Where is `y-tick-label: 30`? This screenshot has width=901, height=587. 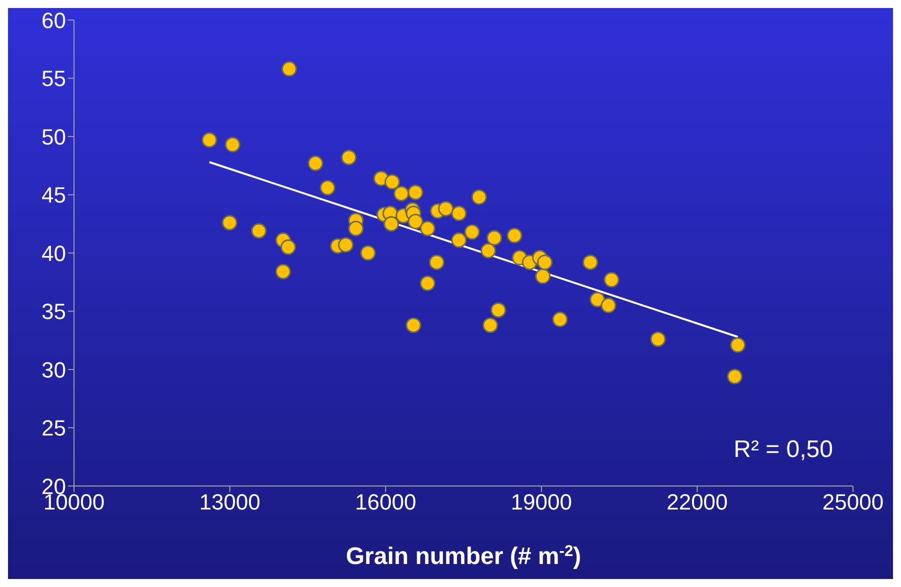
y-tick-label: 30 is located at coordinates (54, 369).